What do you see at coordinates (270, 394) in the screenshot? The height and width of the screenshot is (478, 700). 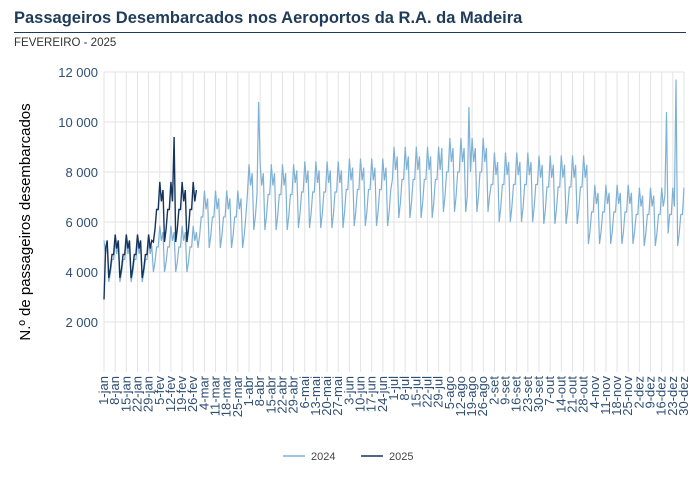 I see `x-tick-label: 15-abr` at bounding box center [270, 394].